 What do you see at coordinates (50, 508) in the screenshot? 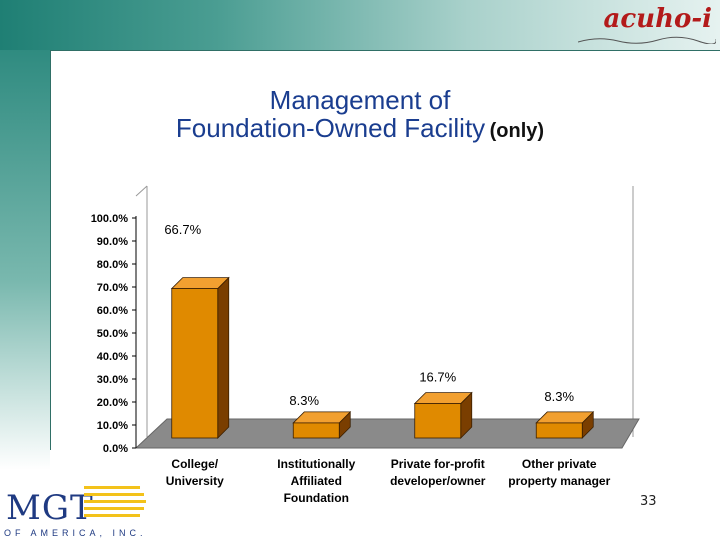
I see `mgt-logo-text: MGT` at bounding box center [50, 508].